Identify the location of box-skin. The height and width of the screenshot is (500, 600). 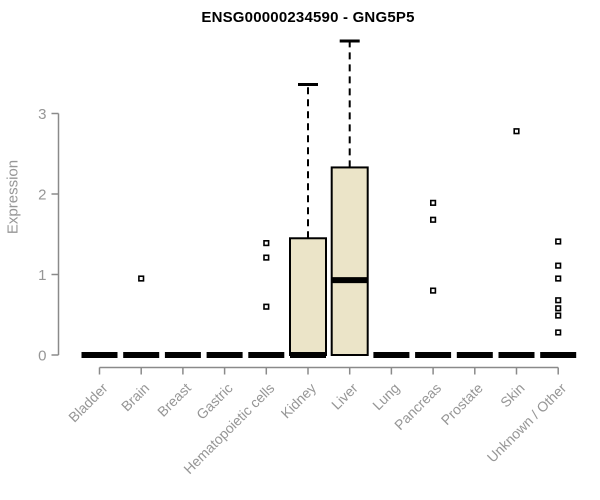
(516, 355).